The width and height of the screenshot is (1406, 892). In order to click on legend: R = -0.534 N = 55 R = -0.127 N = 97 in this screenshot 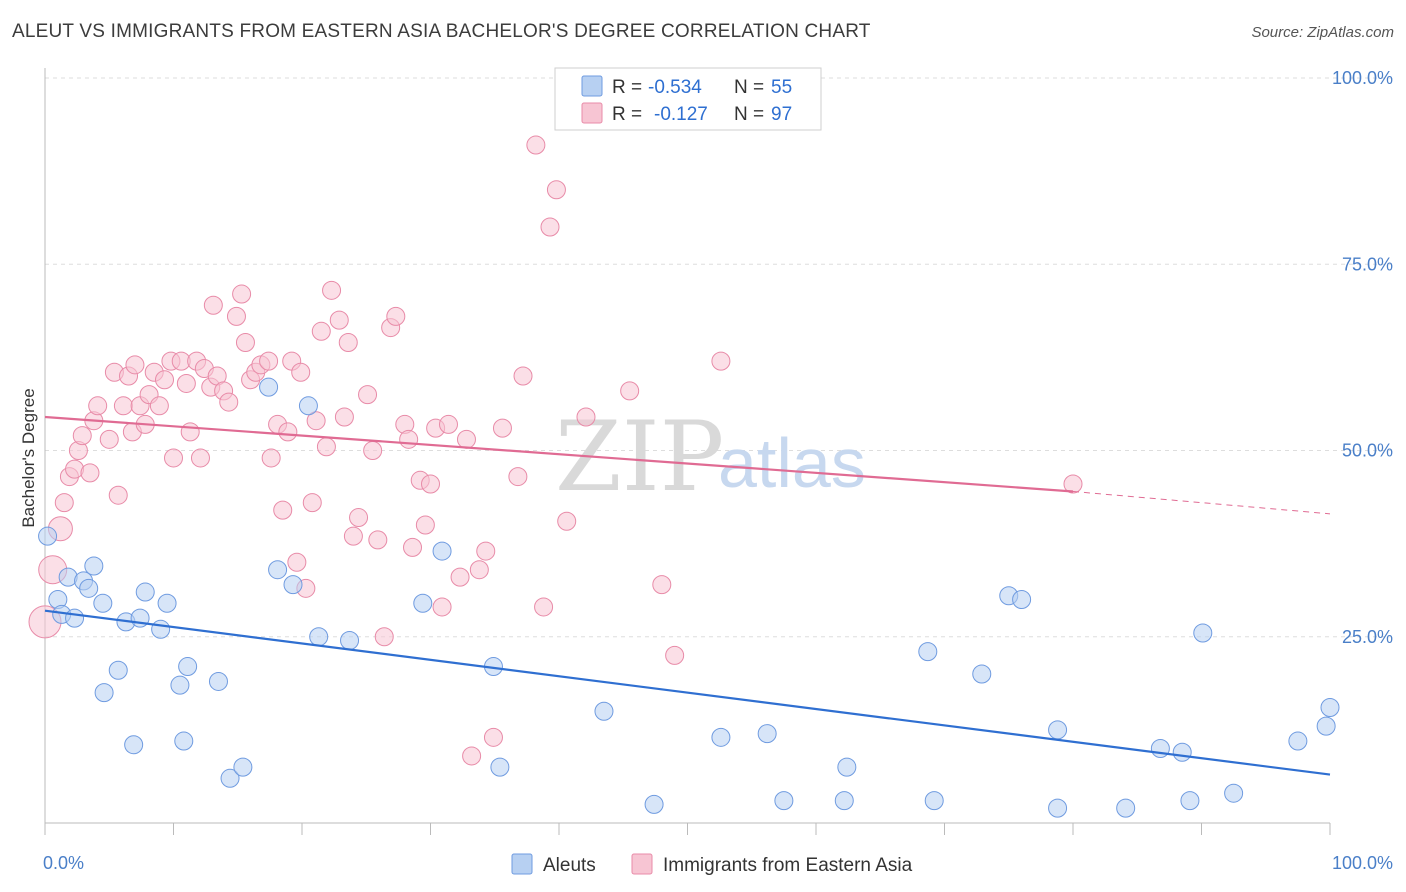, I will do `click(688, 99)`.